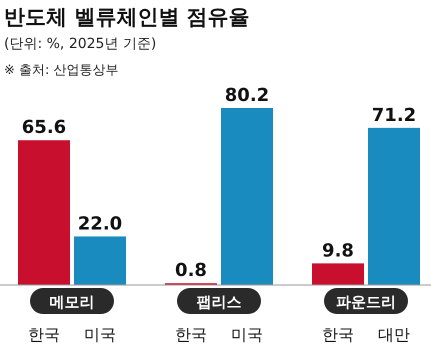 The height and width of the screenshot is (348, 431). I want to click on x-tick-label: 대만, so click(394, 334).